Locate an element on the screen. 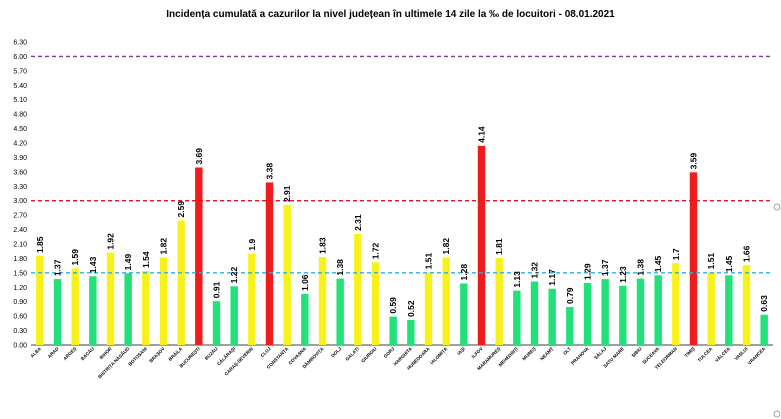 The image size is (781, 419). y-tick-label: 5.40 is located at coordinates (20, 86).